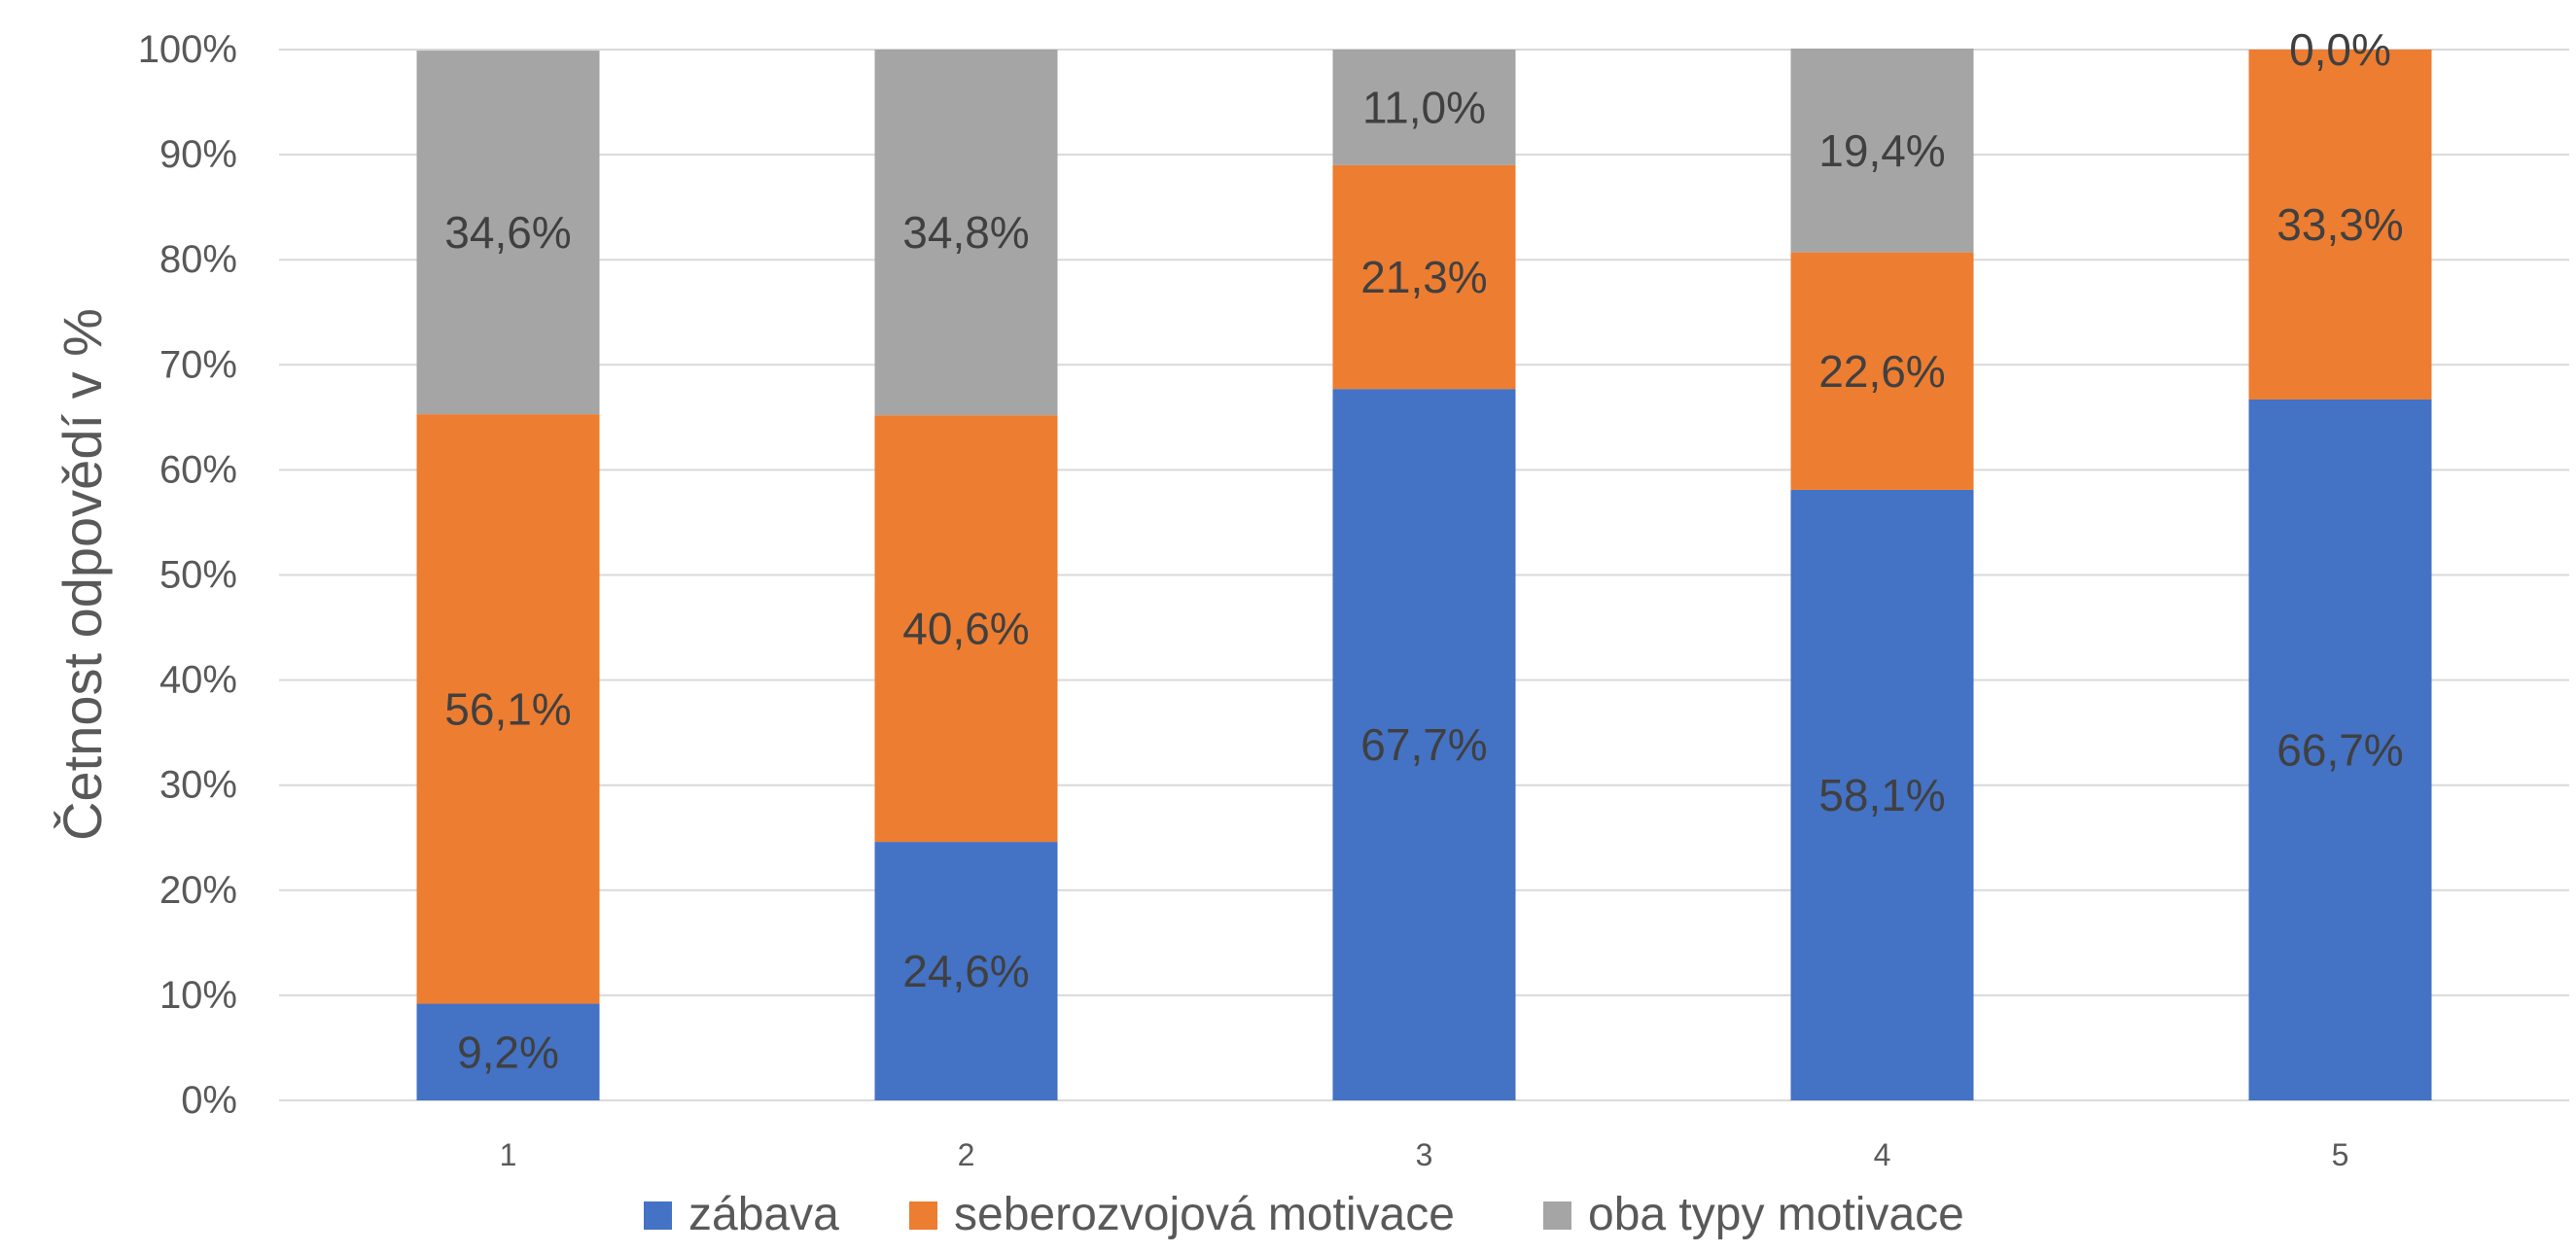 The height and width of the screenshot is (1253, 2576). What do you see at coordinates (1776, 1214) in the screenshot?
I see `legend-label-oba-typy-motivace: oba typy motivace` at bounding box center [1776, 1214].